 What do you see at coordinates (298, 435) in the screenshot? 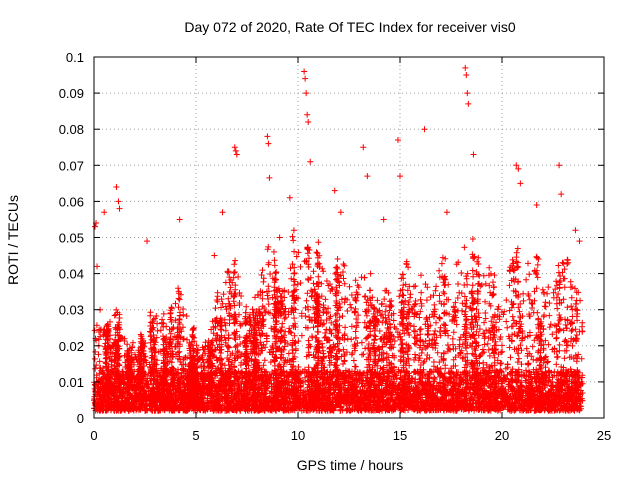
I see `x-tick-label: 10` at bounding box center [298, 435].